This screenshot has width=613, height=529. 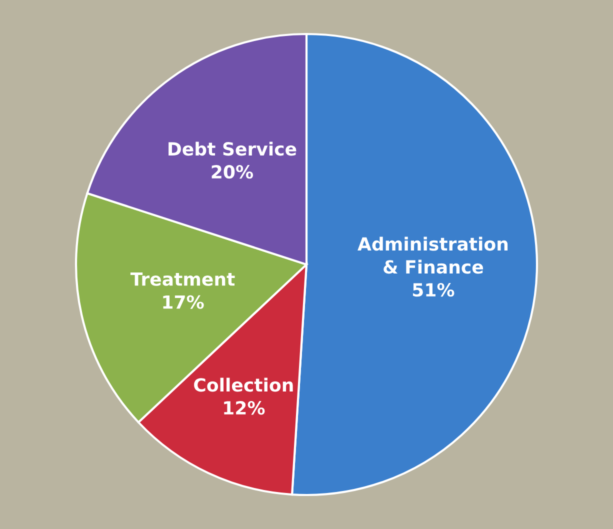 What do you see at coordinates (243, 385) in the screenshot?
I see `slice-label: Collection` at bounding box center [243, 385].